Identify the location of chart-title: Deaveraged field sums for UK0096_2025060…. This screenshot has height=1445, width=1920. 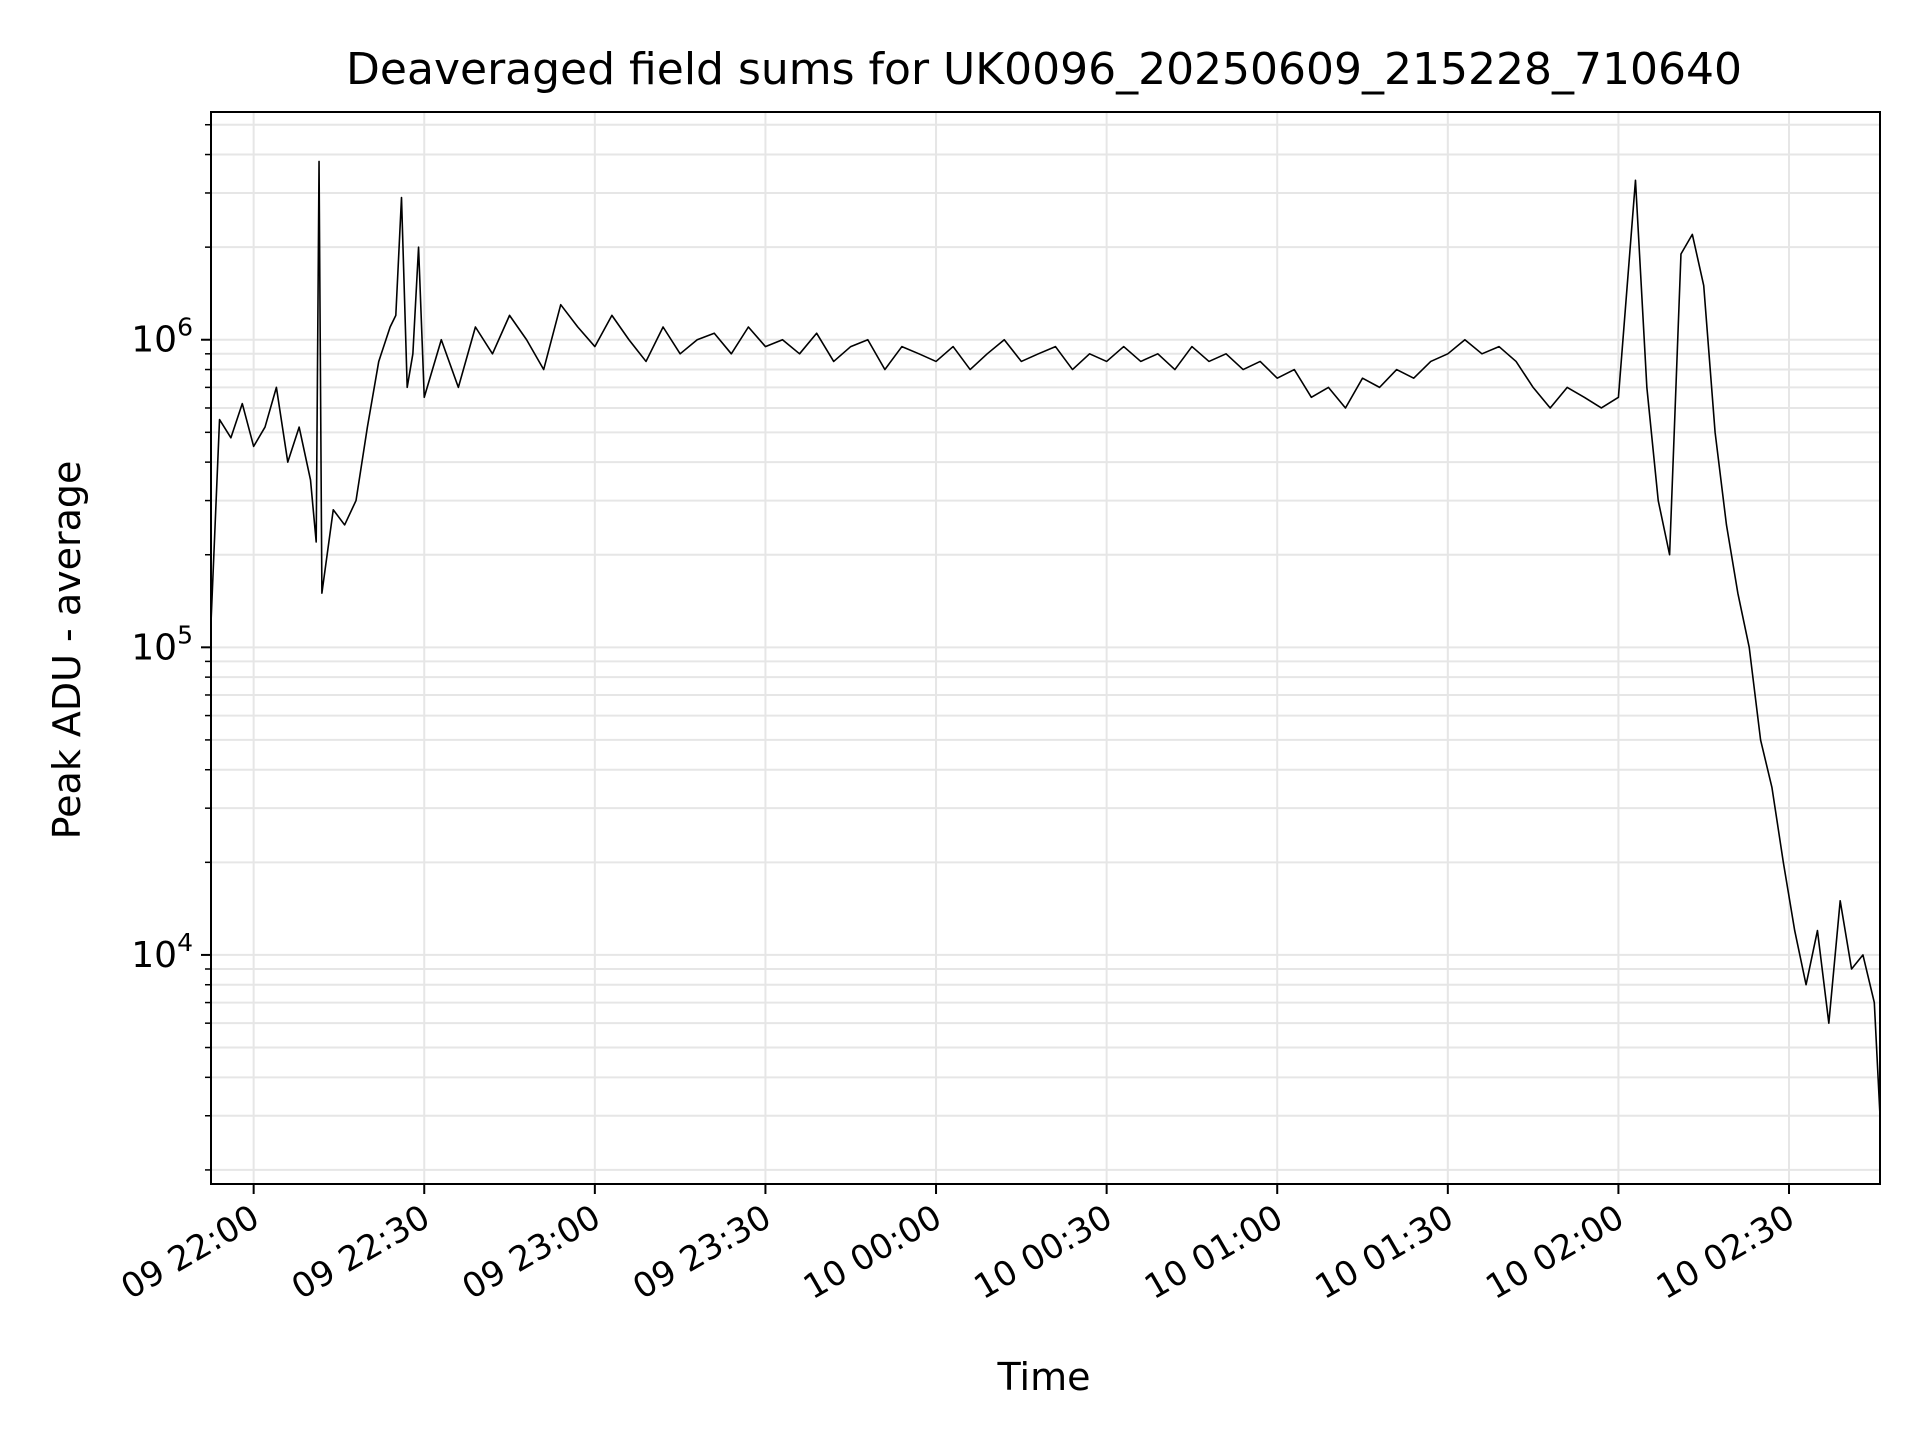
(1044, 69).